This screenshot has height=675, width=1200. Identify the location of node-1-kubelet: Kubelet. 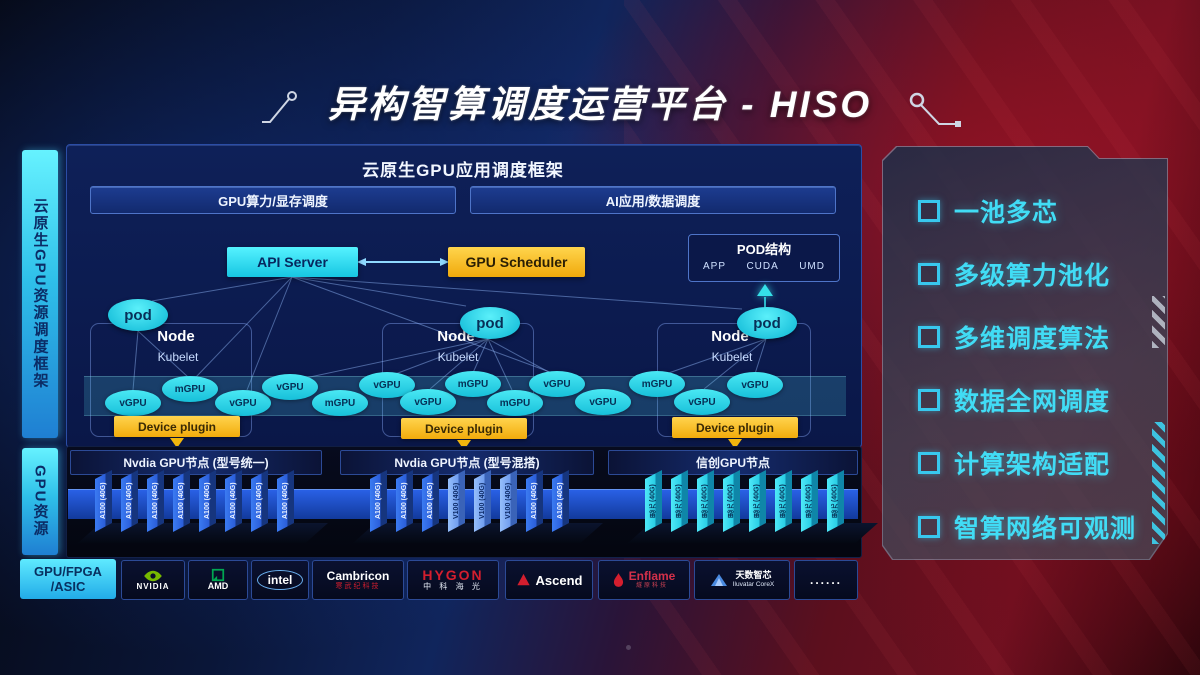
(178, 357).